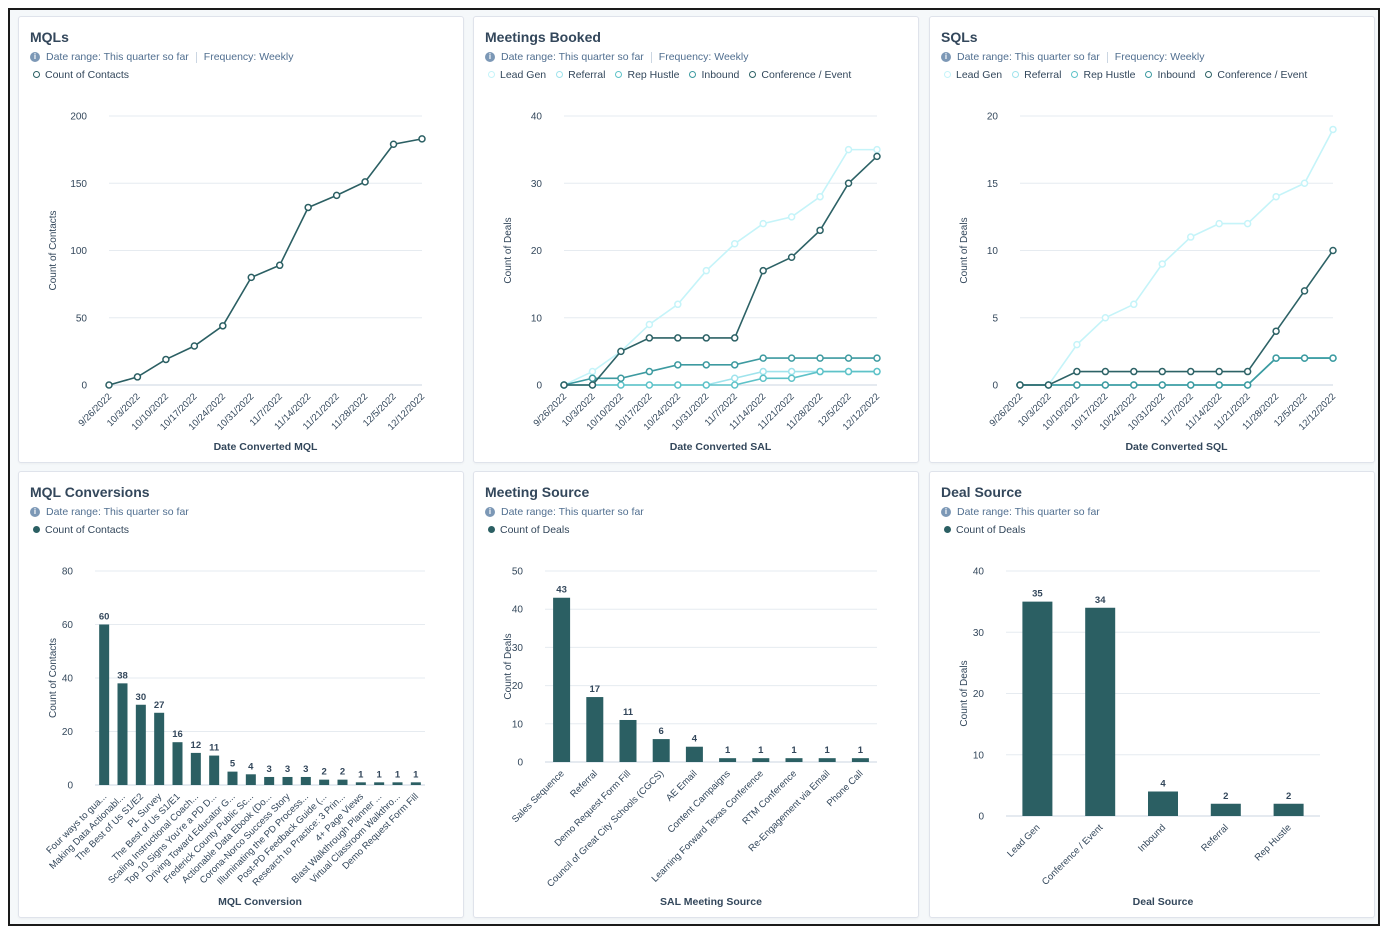 The width and height of the screenshot is (1390, 936). What do you see at coordinates (305, 769) in the screenshot?
I see `data-label: 3` at bounding box center [305, 769].